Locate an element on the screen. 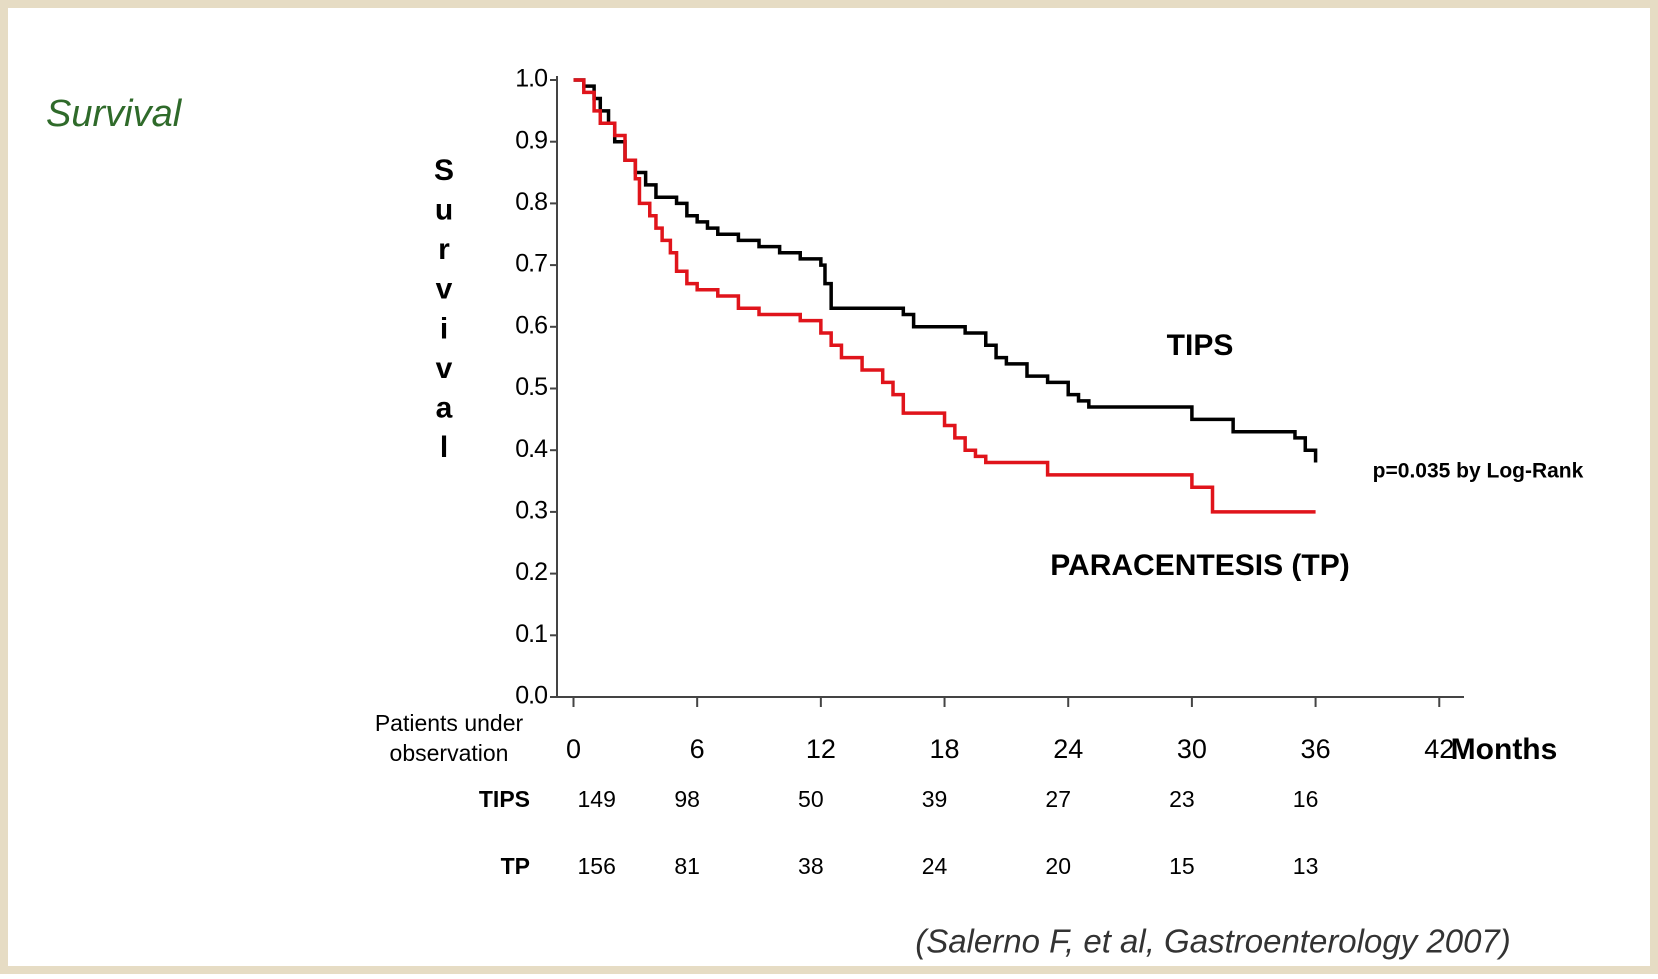 Image resolution: width=1658 pixels, height=979 pixels. x-tick-label: 0 is located at coordinates (573, 749).